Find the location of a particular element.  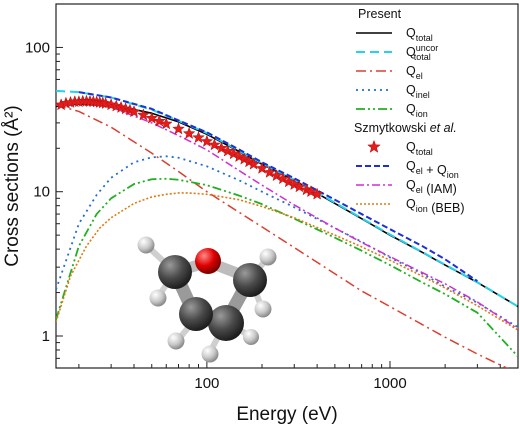

legend-entry-qinel: Qinel is located at coordinates (393, 91).